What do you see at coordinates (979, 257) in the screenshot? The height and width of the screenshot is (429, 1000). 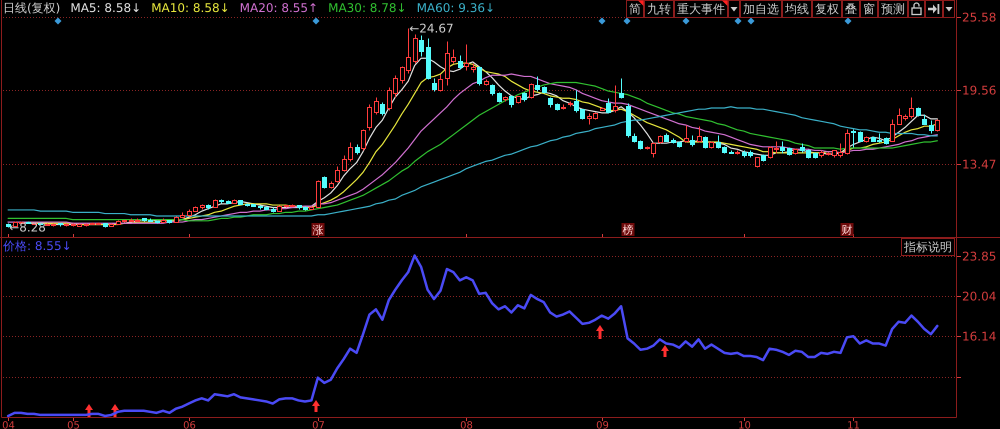 I see `y-tick-label: 23.85` at bounding box center [979, 257].